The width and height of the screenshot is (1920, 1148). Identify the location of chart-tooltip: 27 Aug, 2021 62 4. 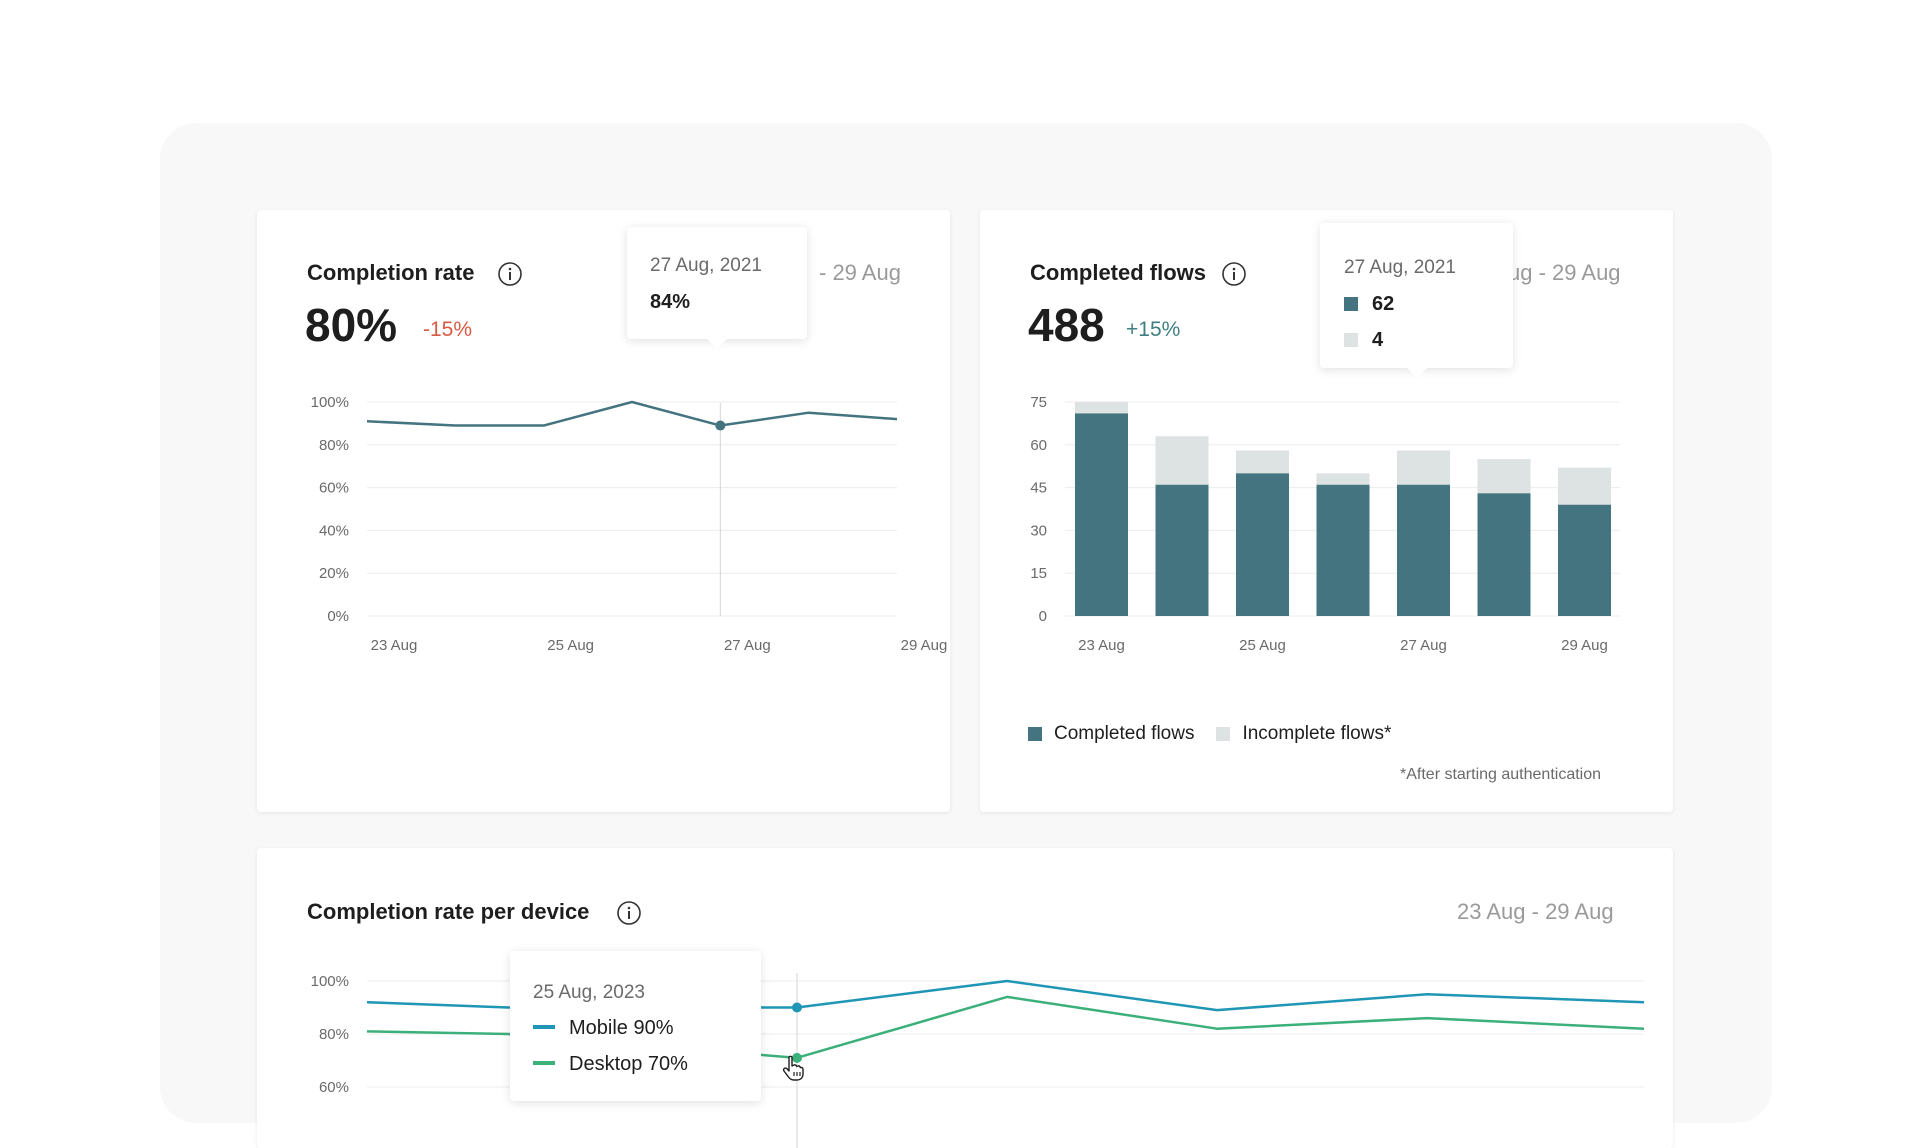
(1416, 300).